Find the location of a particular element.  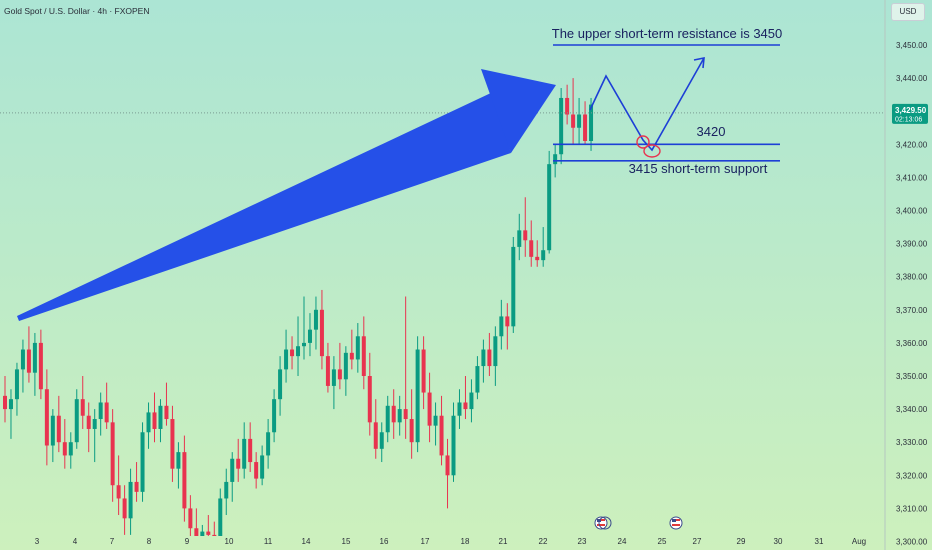

time-tick-label: 22 is located at coordinates (543, 541).